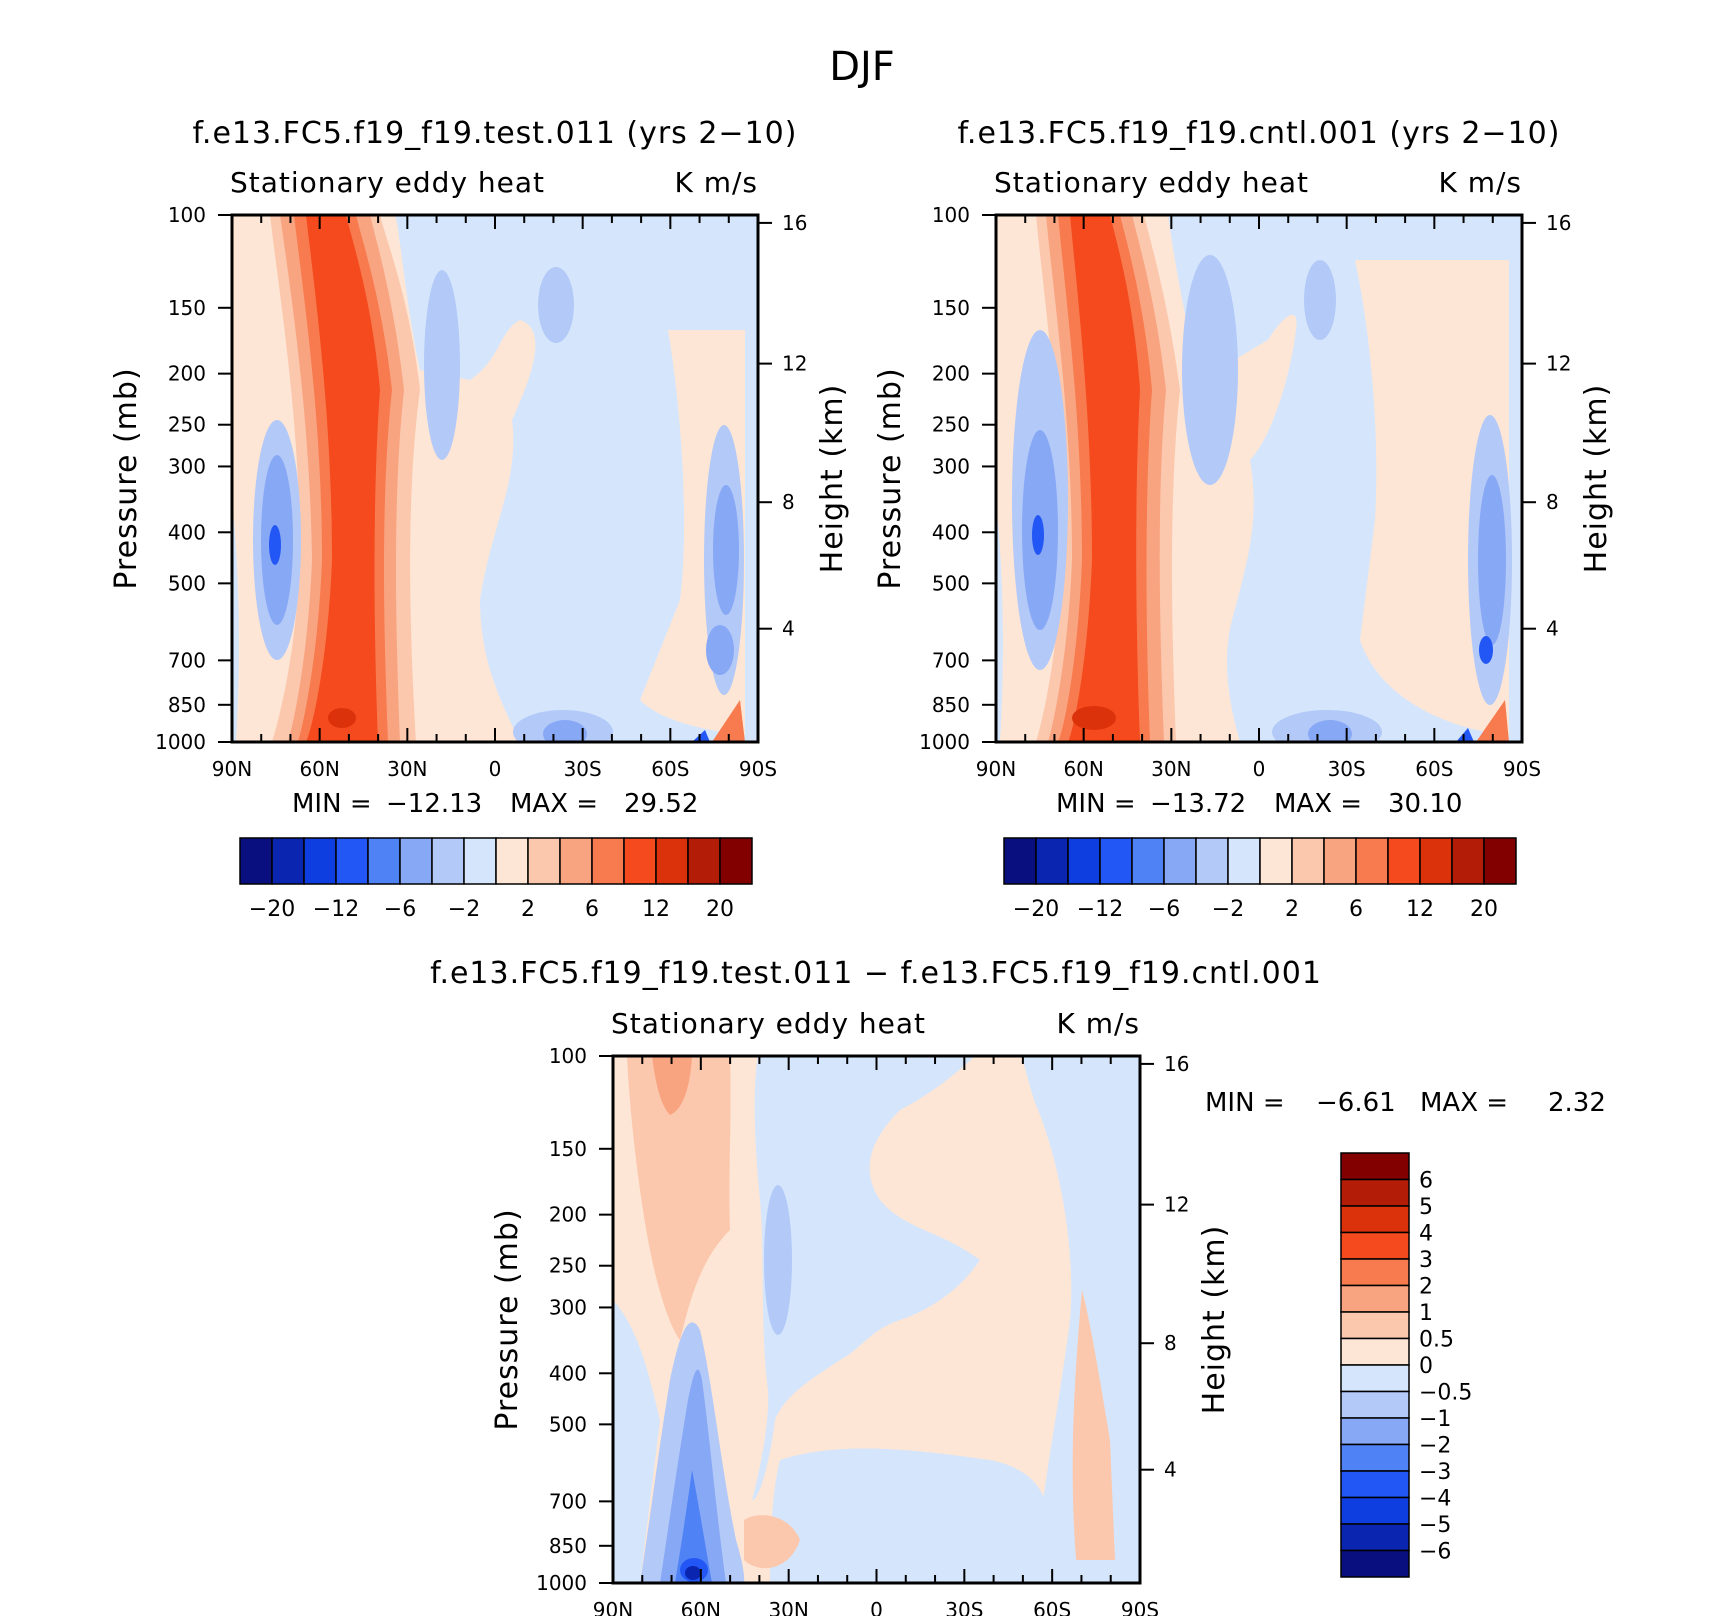 This screenshot has height=1616, width=1710. Describe the element at coordinates (342, 718) in the screenshot. I see `contour-positive-max` at that location.